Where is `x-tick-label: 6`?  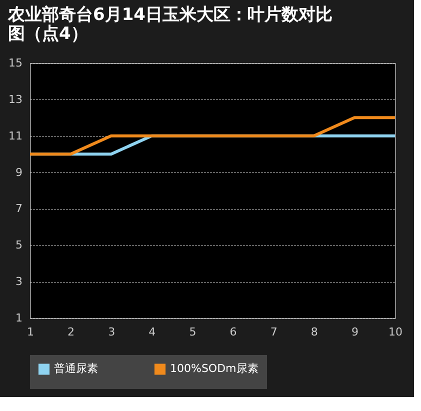
x-tick-label: 6 is located at coordinates (233, 332).